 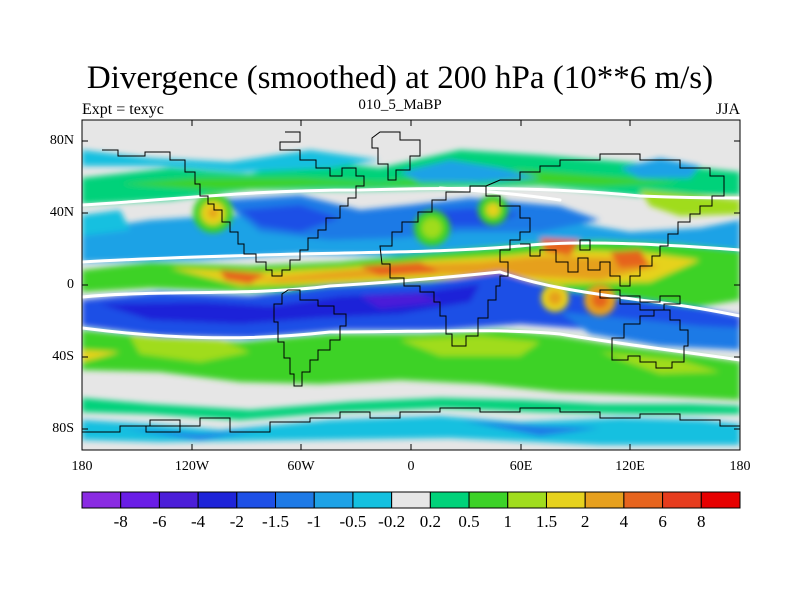 I want to click on colorbar-label: -6, so click(x=159, y=521).